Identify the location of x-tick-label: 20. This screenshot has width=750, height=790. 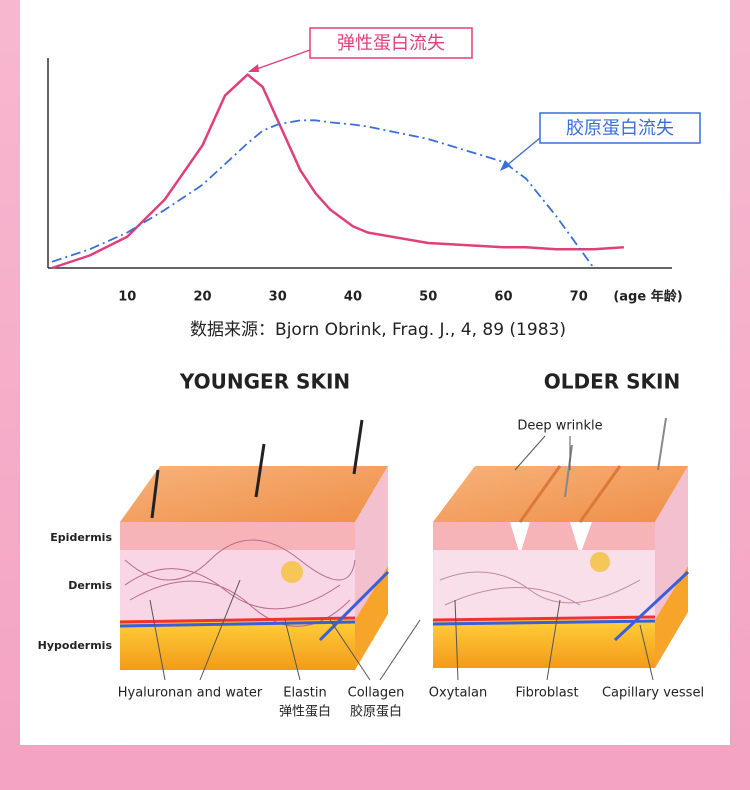
(202, 297).